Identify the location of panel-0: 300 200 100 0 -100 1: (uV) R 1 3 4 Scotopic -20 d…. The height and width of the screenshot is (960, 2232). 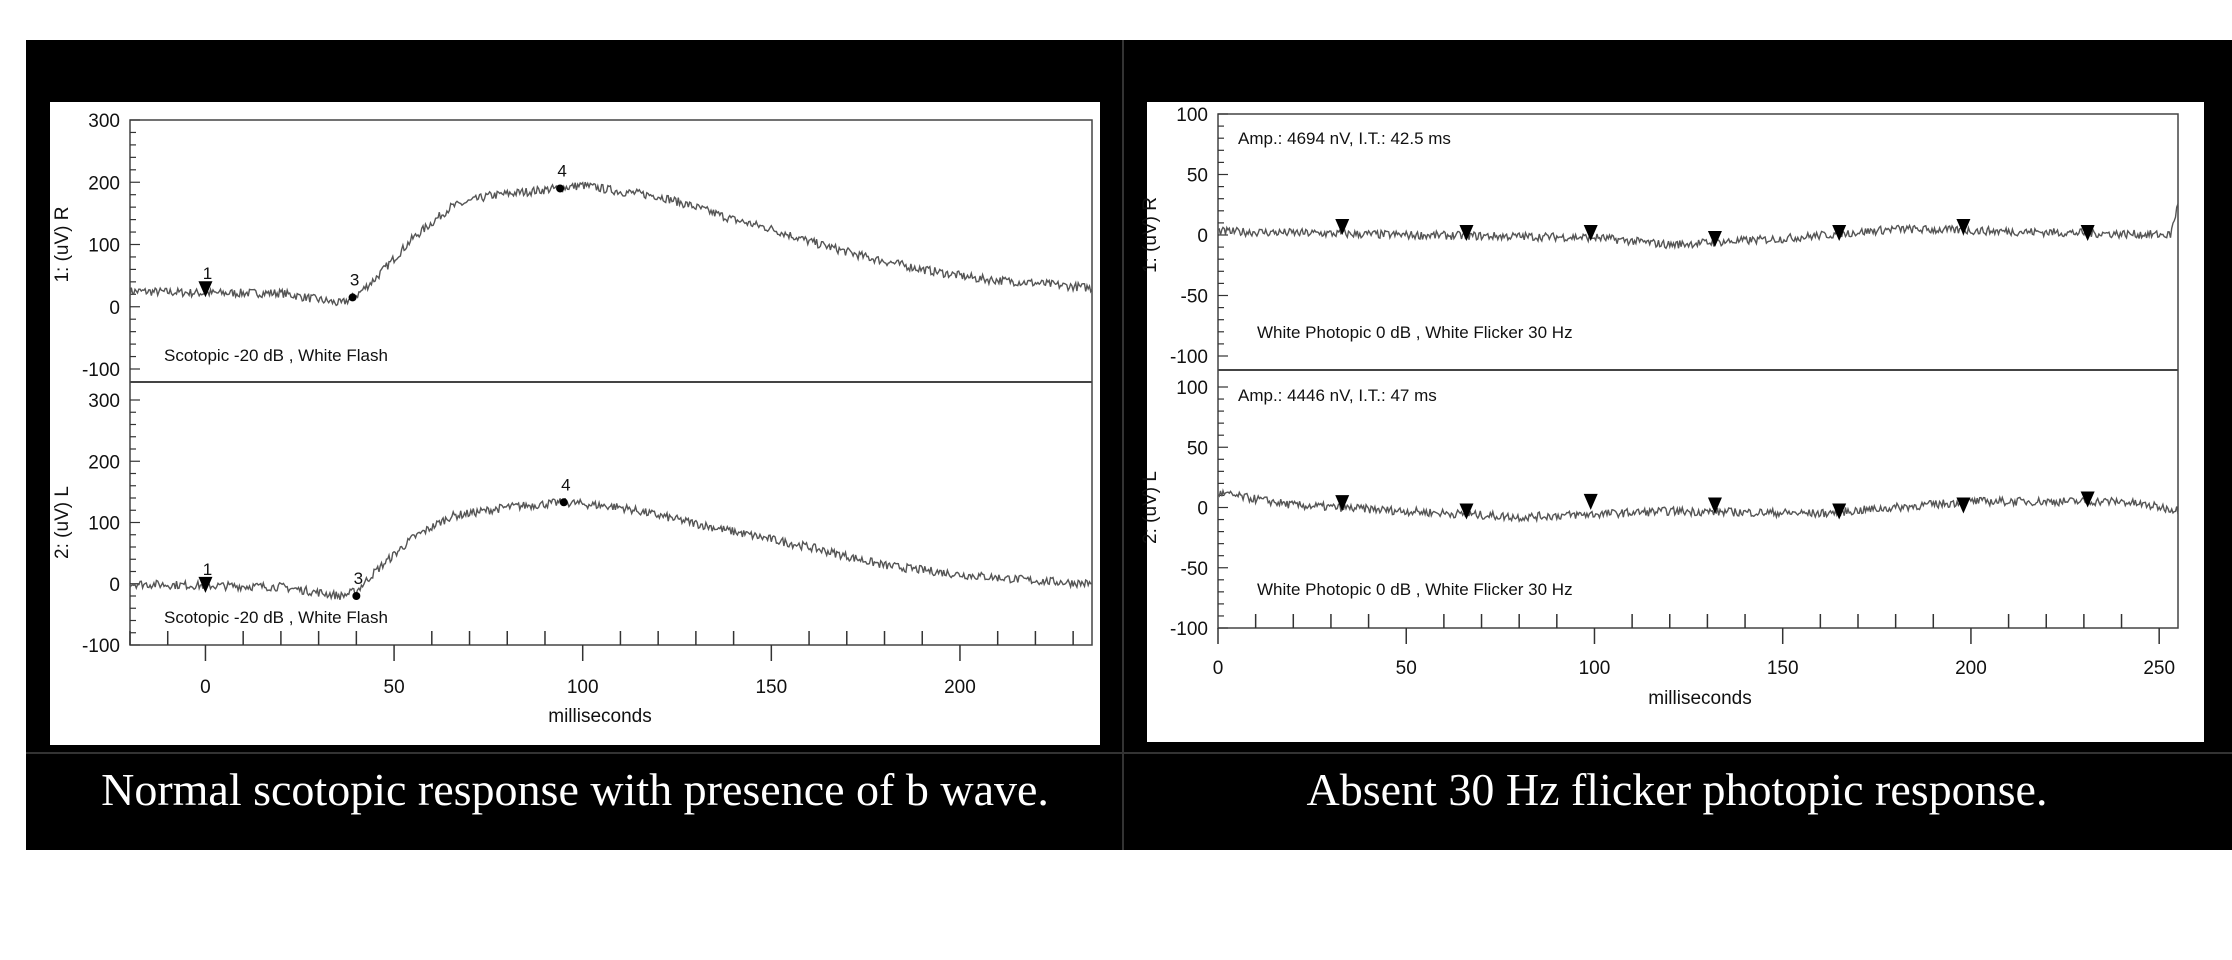
(572, 246).